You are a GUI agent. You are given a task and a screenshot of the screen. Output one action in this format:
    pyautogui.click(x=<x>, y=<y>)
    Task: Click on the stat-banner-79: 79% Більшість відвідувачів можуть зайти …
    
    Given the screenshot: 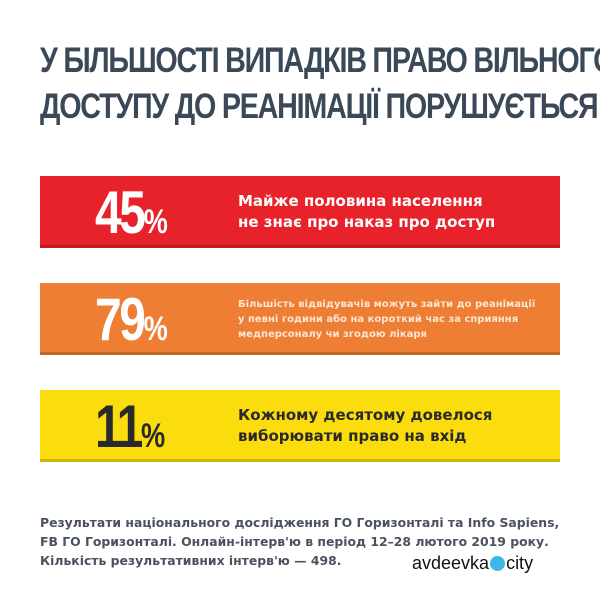 What is the action you would take?
    pyautogui.click(x=300, y=319)
    